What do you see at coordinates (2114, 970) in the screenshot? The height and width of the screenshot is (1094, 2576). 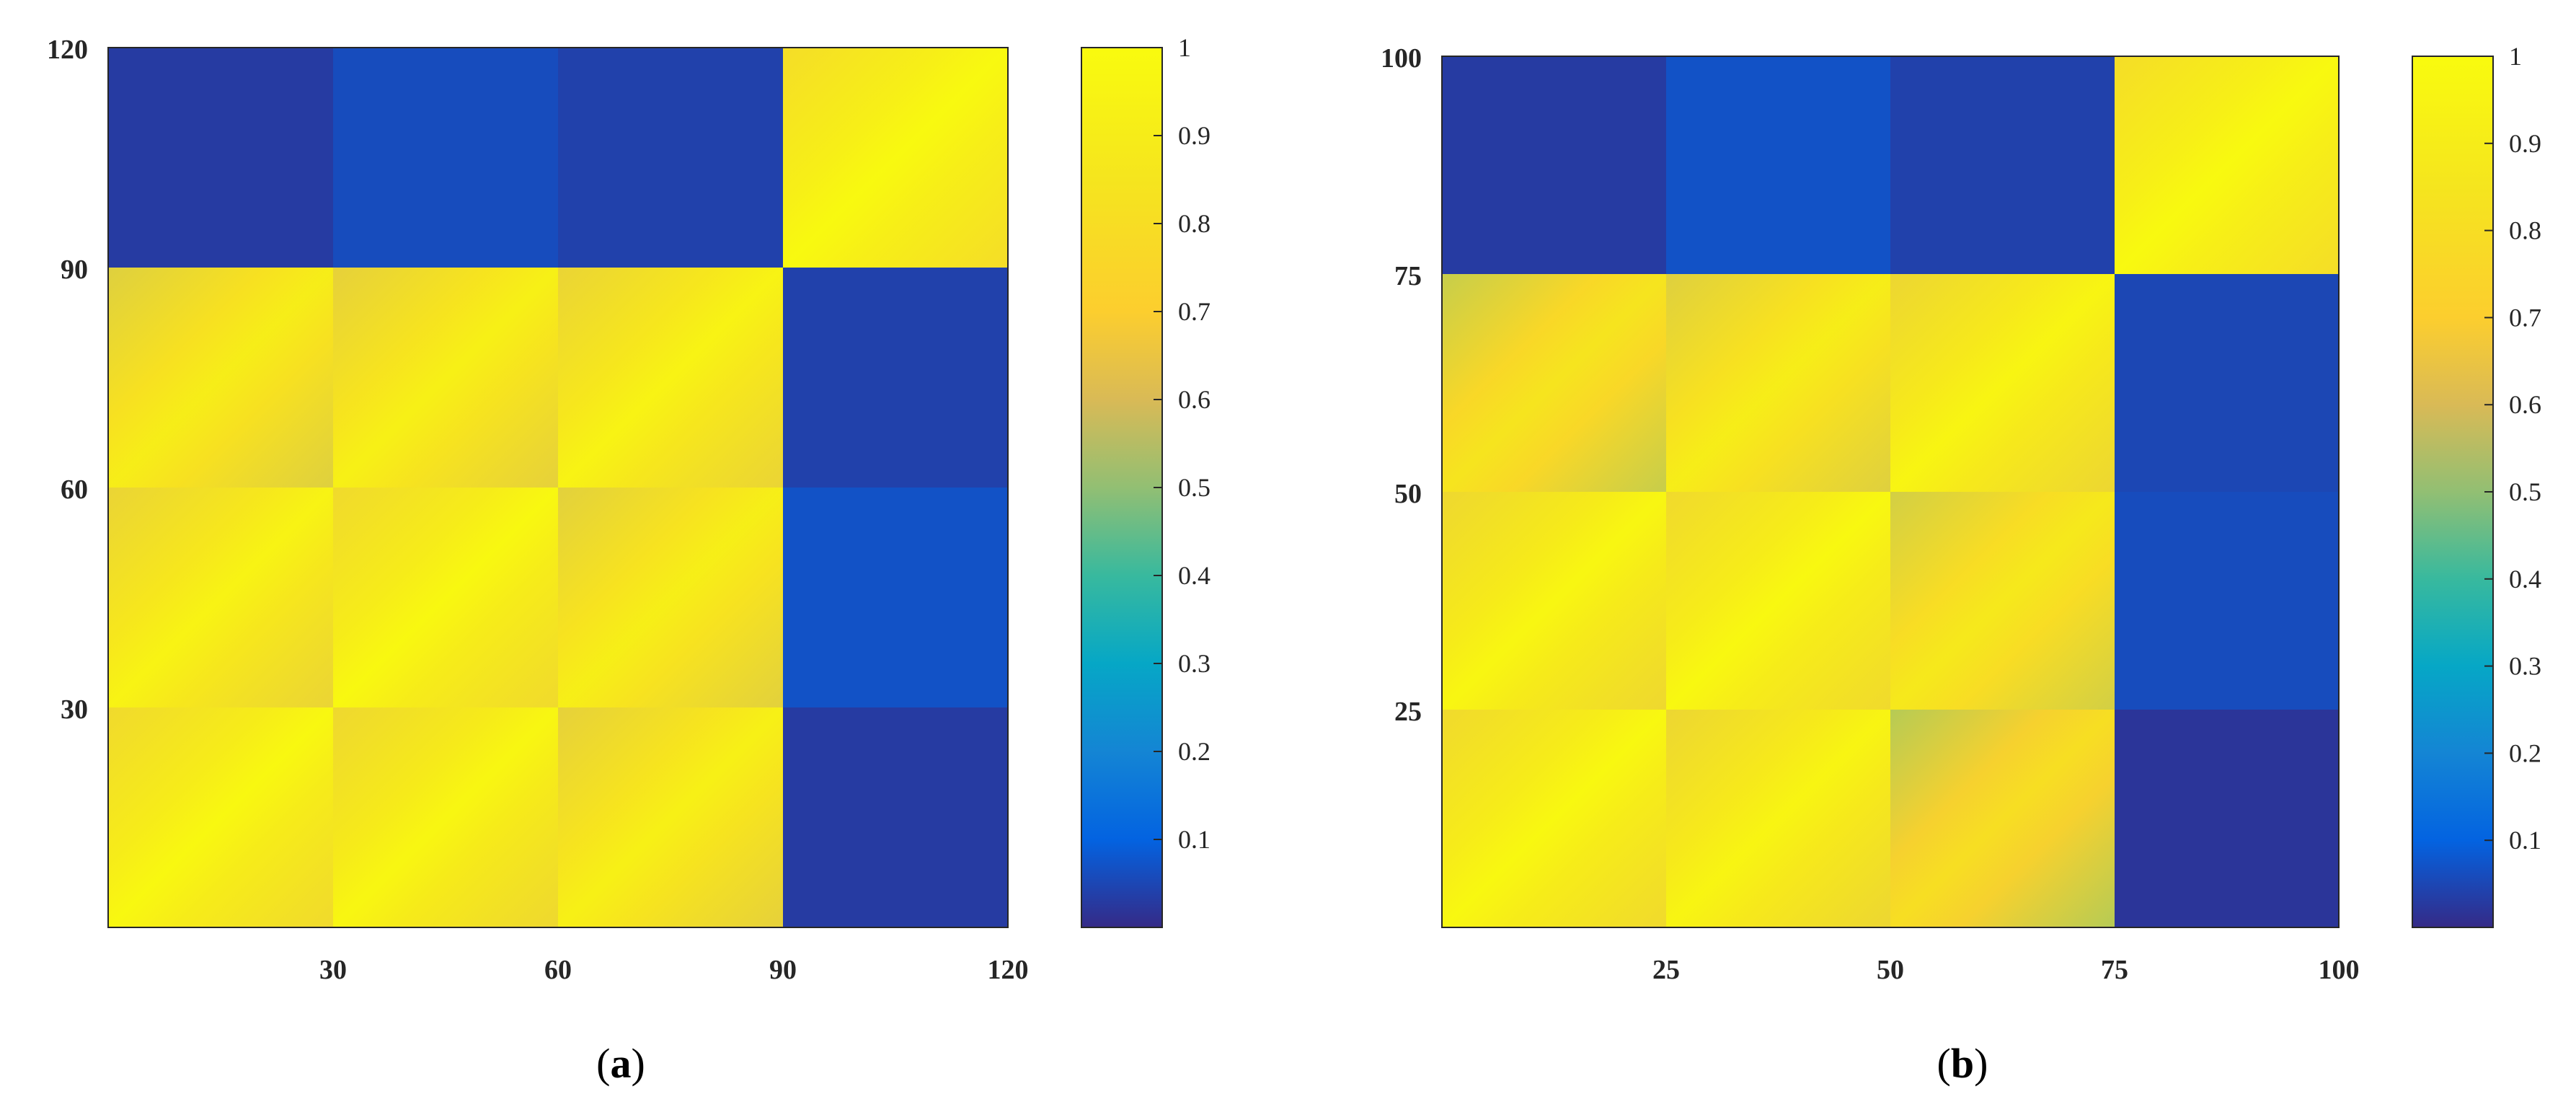 I see `x-tick-label: 75` at bounding box center [2114, 970].